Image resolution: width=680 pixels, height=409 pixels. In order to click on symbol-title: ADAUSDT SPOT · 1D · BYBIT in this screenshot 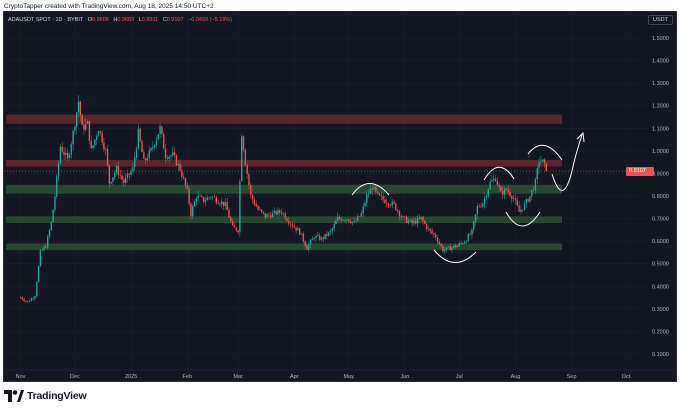, I will do `click(46, 20)`.